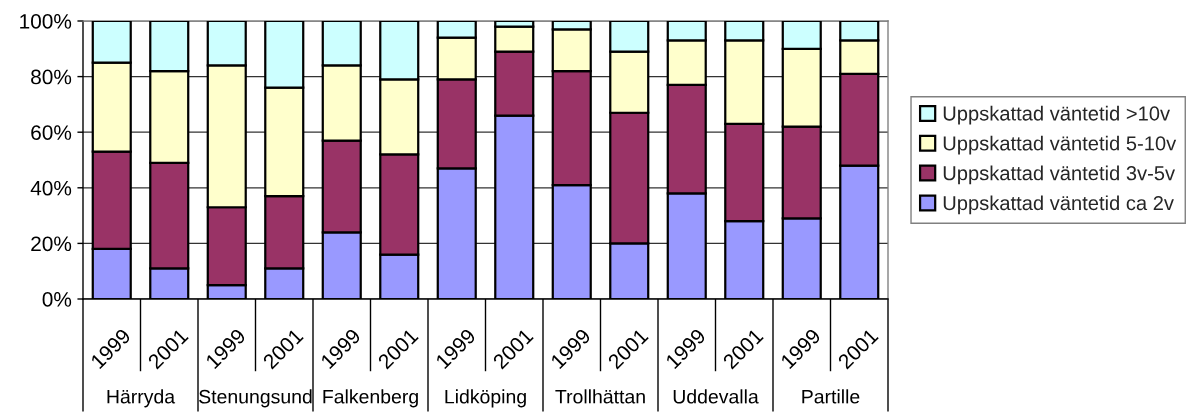 The image size is (1193, 412). I want to click on text: Falkenberg, so click(370, 398).